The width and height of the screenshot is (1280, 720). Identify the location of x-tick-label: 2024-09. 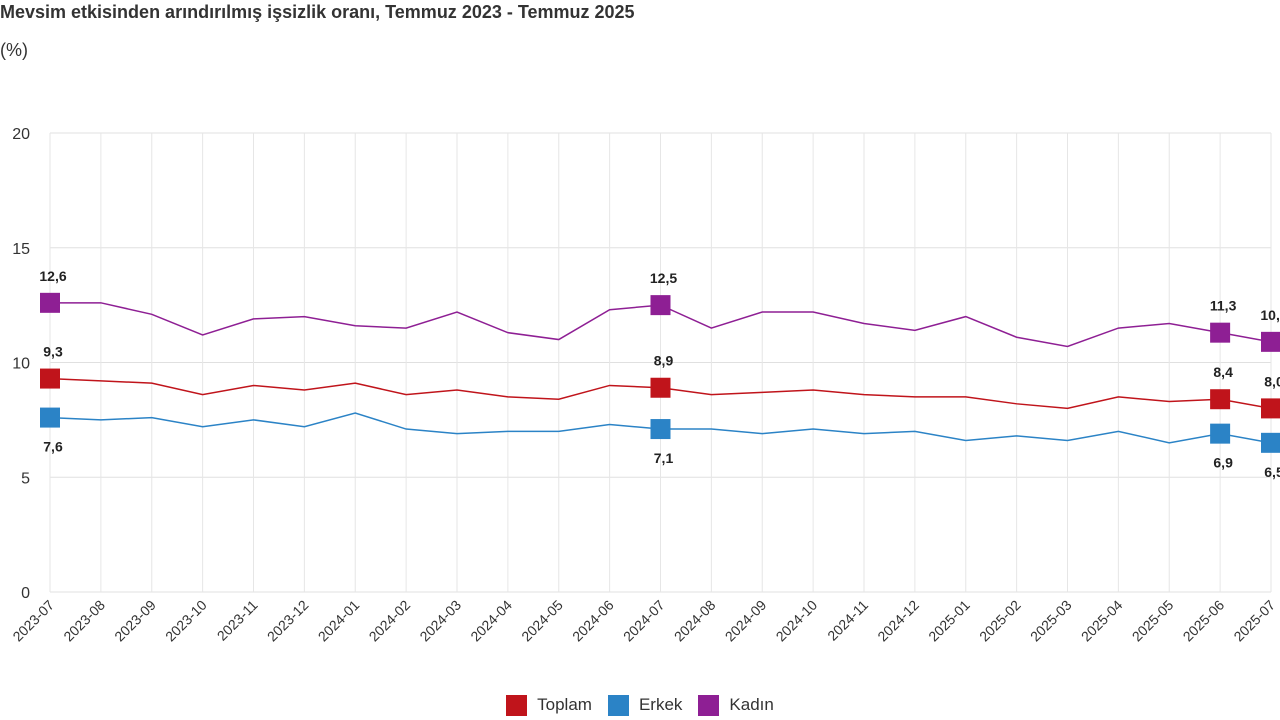
(746, 621).